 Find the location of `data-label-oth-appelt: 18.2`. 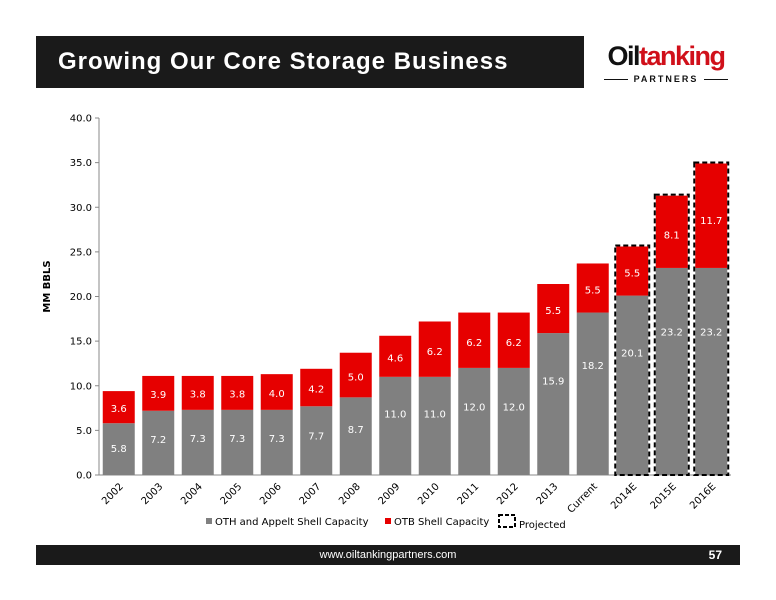

data-label-oth-appelt: 18.2 is located at coordinates (593, 366).